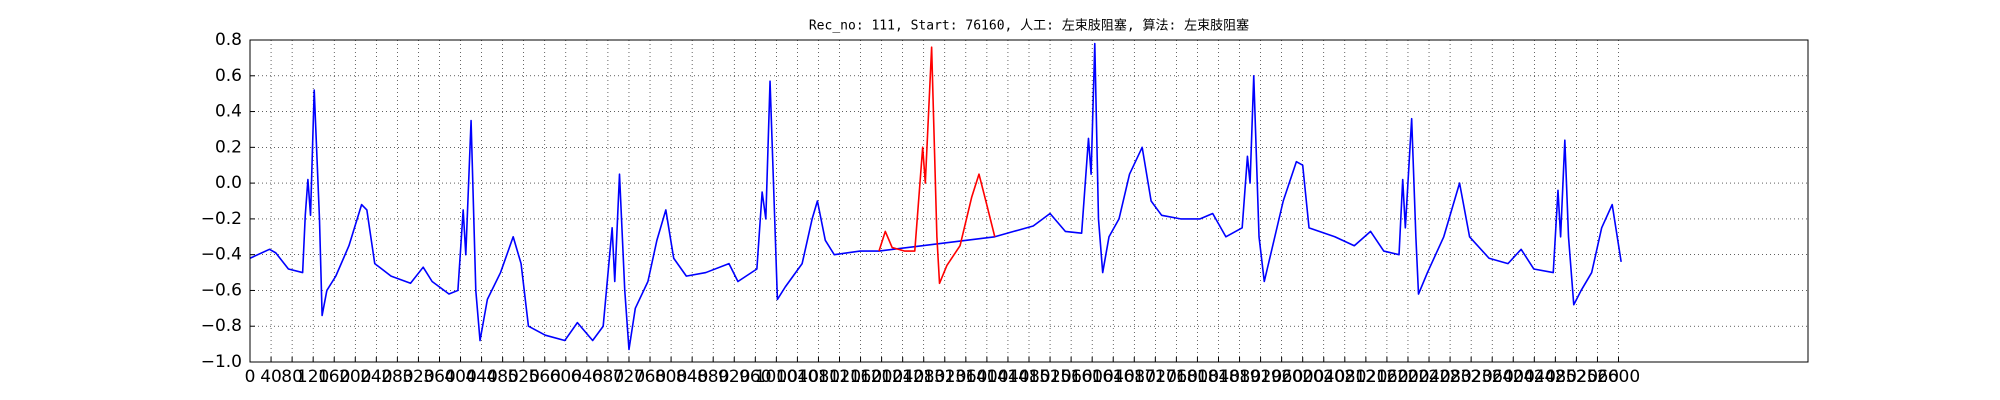  I want to click on x-tick-label: 2520, so click(1576, 377).